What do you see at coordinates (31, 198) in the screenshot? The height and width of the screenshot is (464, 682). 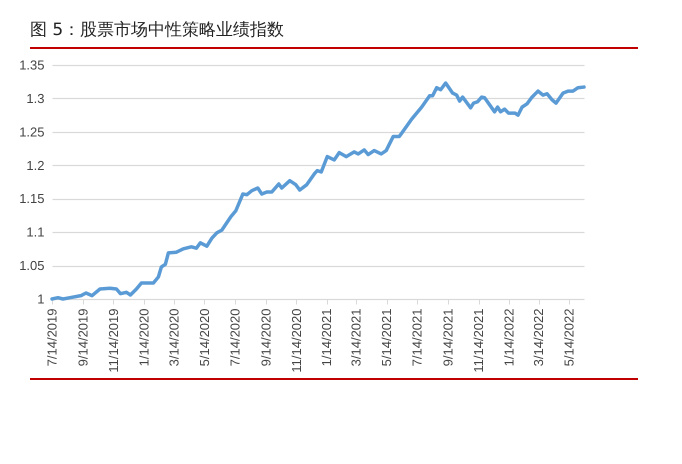 I see `y-tick-label: 1.15` at bounding box center [31, 198].